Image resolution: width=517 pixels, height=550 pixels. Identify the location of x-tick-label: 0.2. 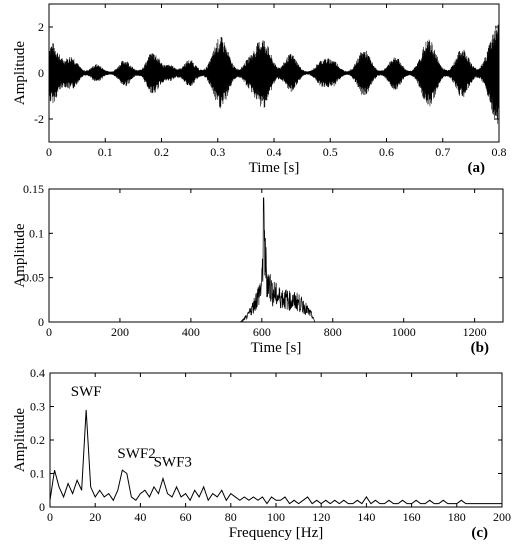
(161, 152).